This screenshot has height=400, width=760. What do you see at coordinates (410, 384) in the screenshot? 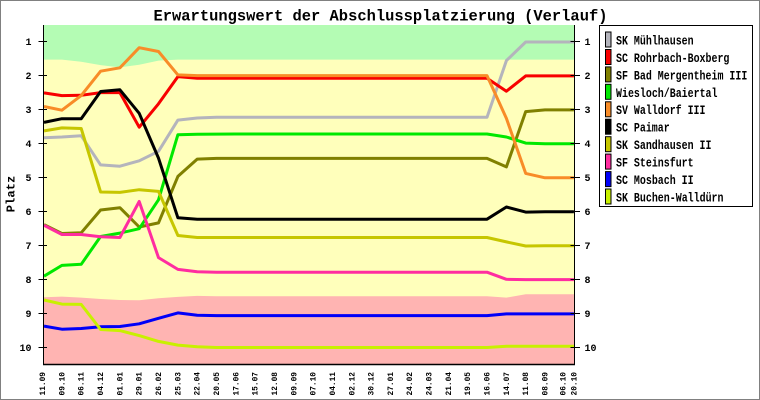
I see `svg-text: 24.02` at bounding box center [410, 384].